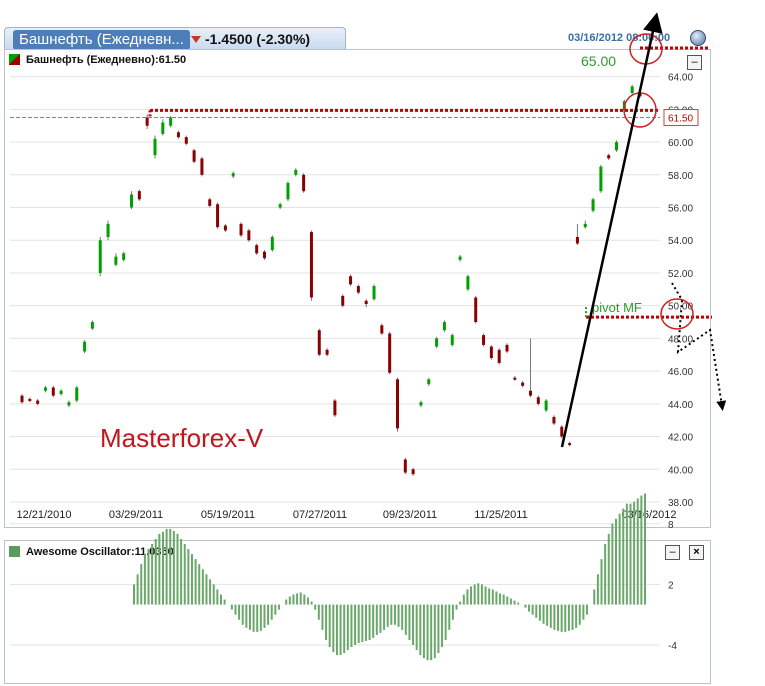  I want to click on close-icon: ×, so click(696, 552).